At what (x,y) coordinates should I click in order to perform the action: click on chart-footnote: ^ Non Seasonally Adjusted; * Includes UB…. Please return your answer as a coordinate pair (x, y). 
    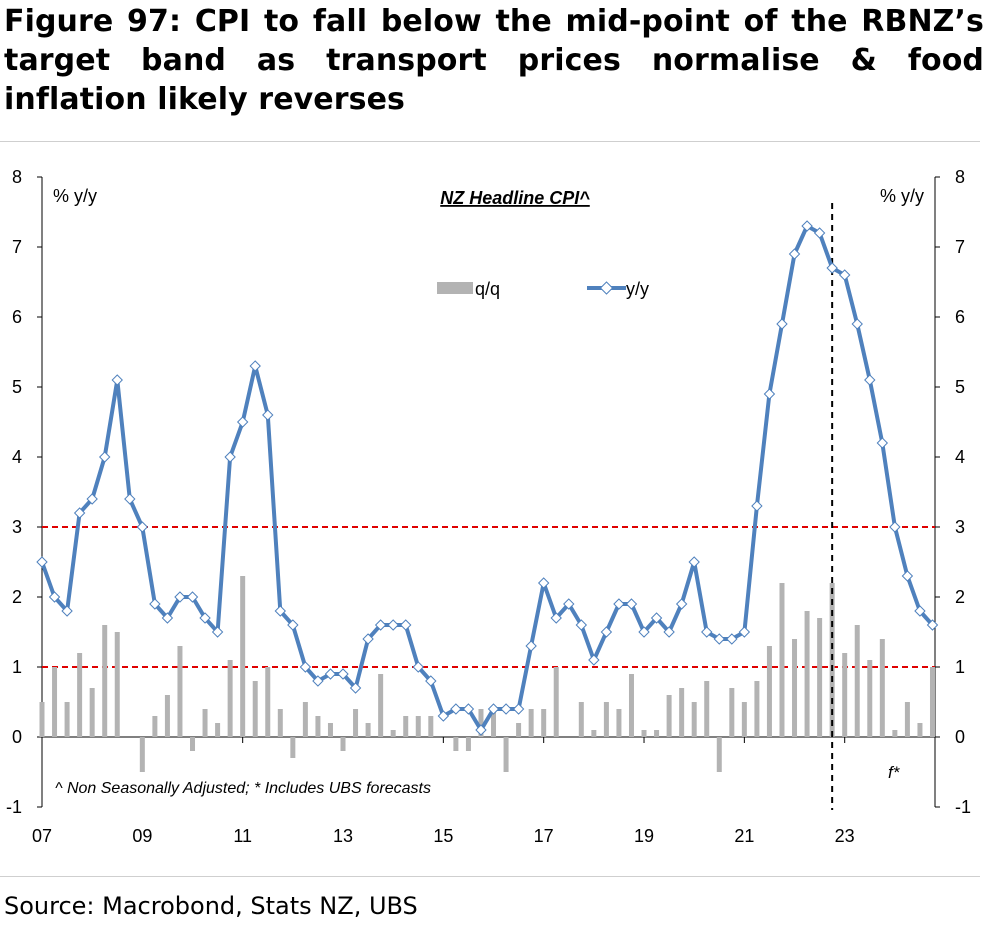
    Looking at the image, I should click on (243, 788).